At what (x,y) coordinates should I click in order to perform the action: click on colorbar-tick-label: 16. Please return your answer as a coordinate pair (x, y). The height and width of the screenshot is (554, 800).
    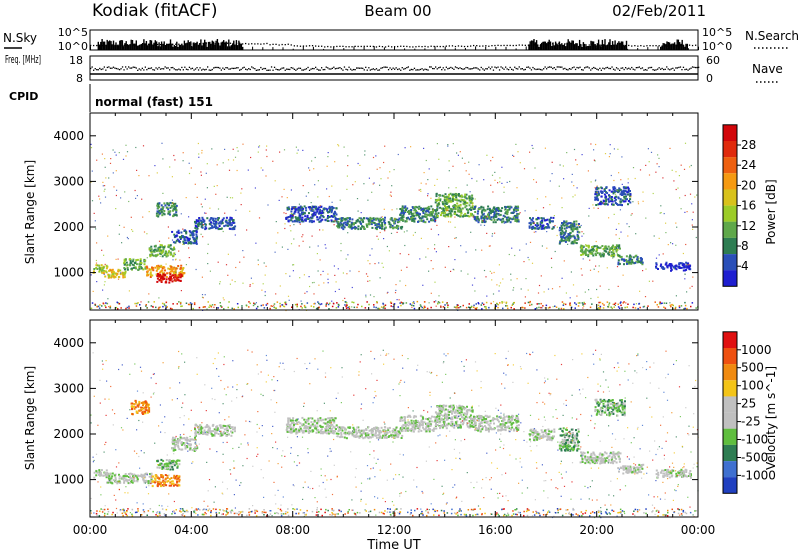
    Looking at the image, I should click on (748, 206).